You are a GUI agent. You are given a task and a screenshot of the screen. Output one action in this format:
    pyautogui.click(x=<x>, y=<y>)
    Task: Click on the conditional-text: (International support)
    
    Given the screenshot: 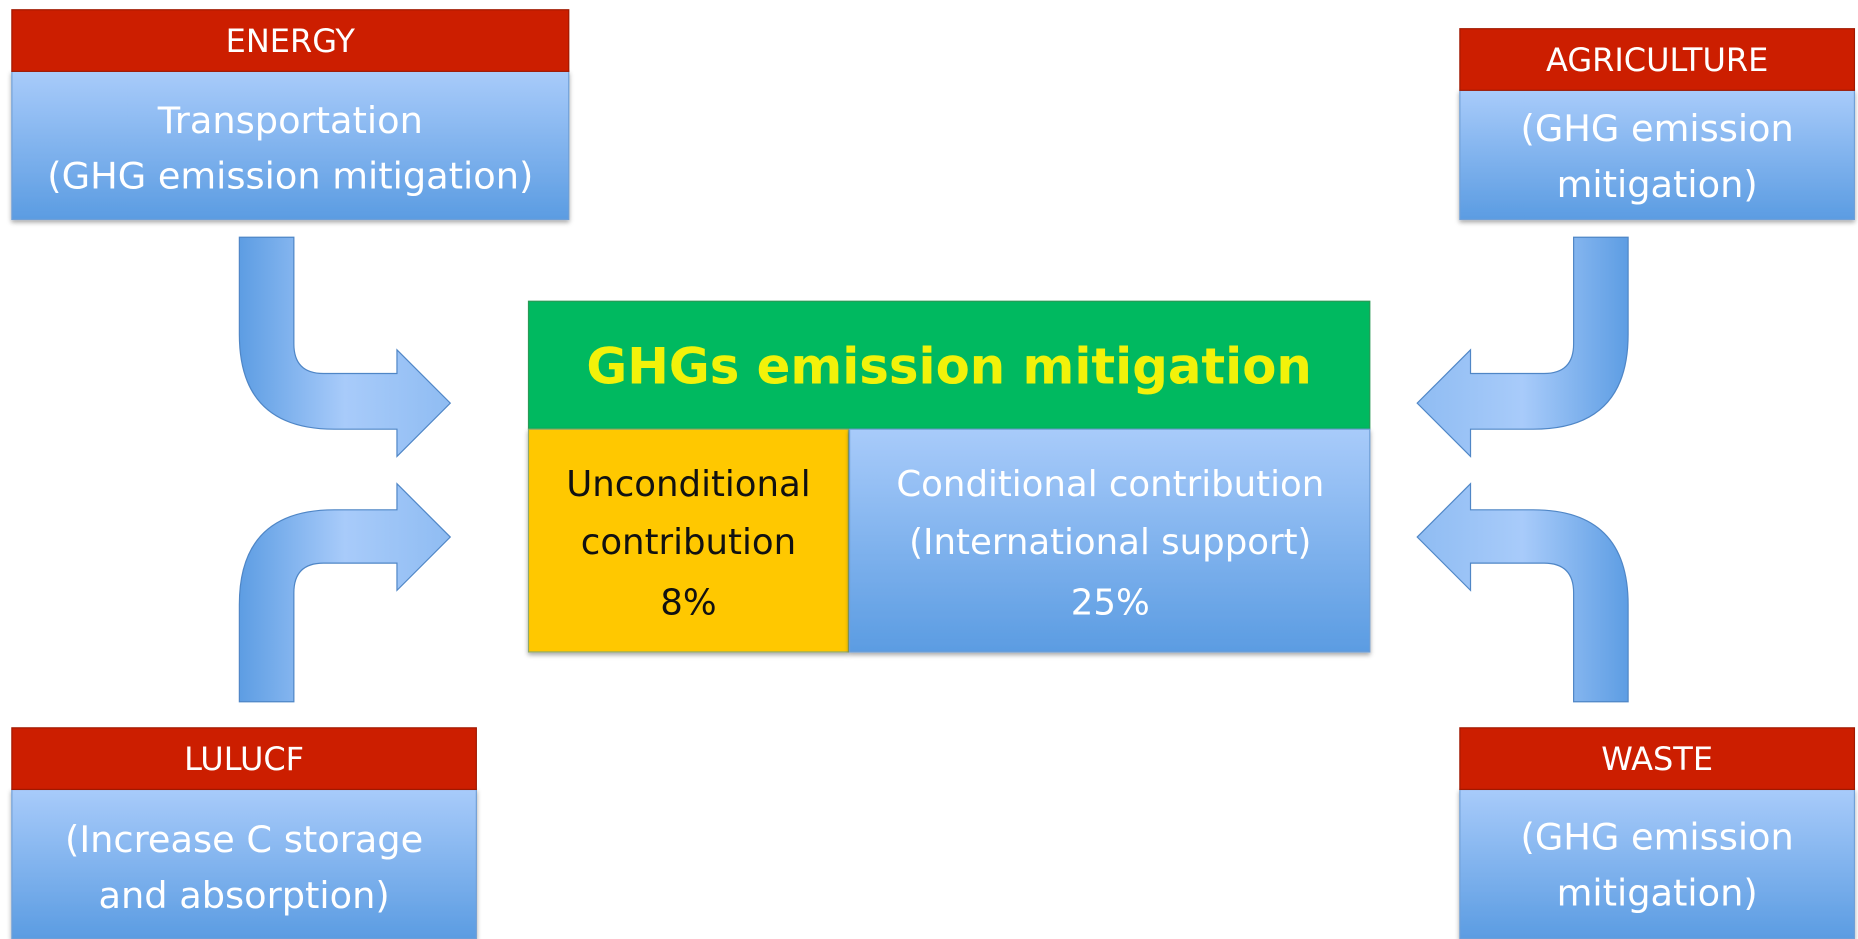 What is the action you would take?
    pyautogui.click(x=1110, y=542)
    